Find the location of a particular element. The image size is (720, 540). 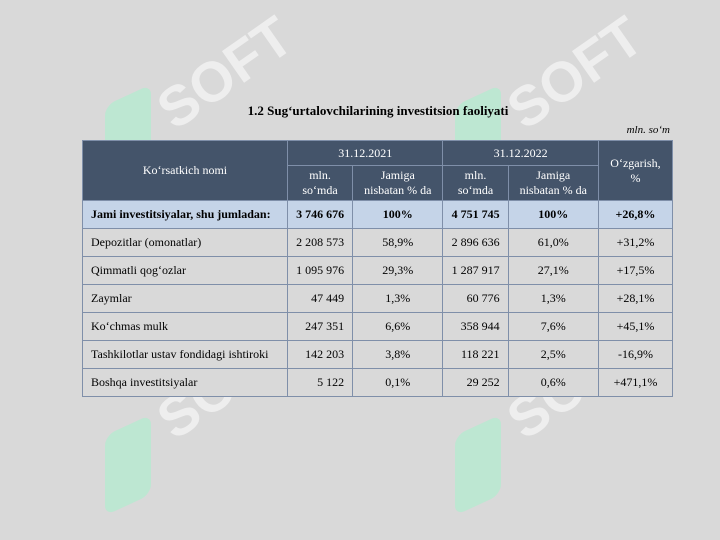

table-cell: +17,5% is located at coordinates (635, 270).